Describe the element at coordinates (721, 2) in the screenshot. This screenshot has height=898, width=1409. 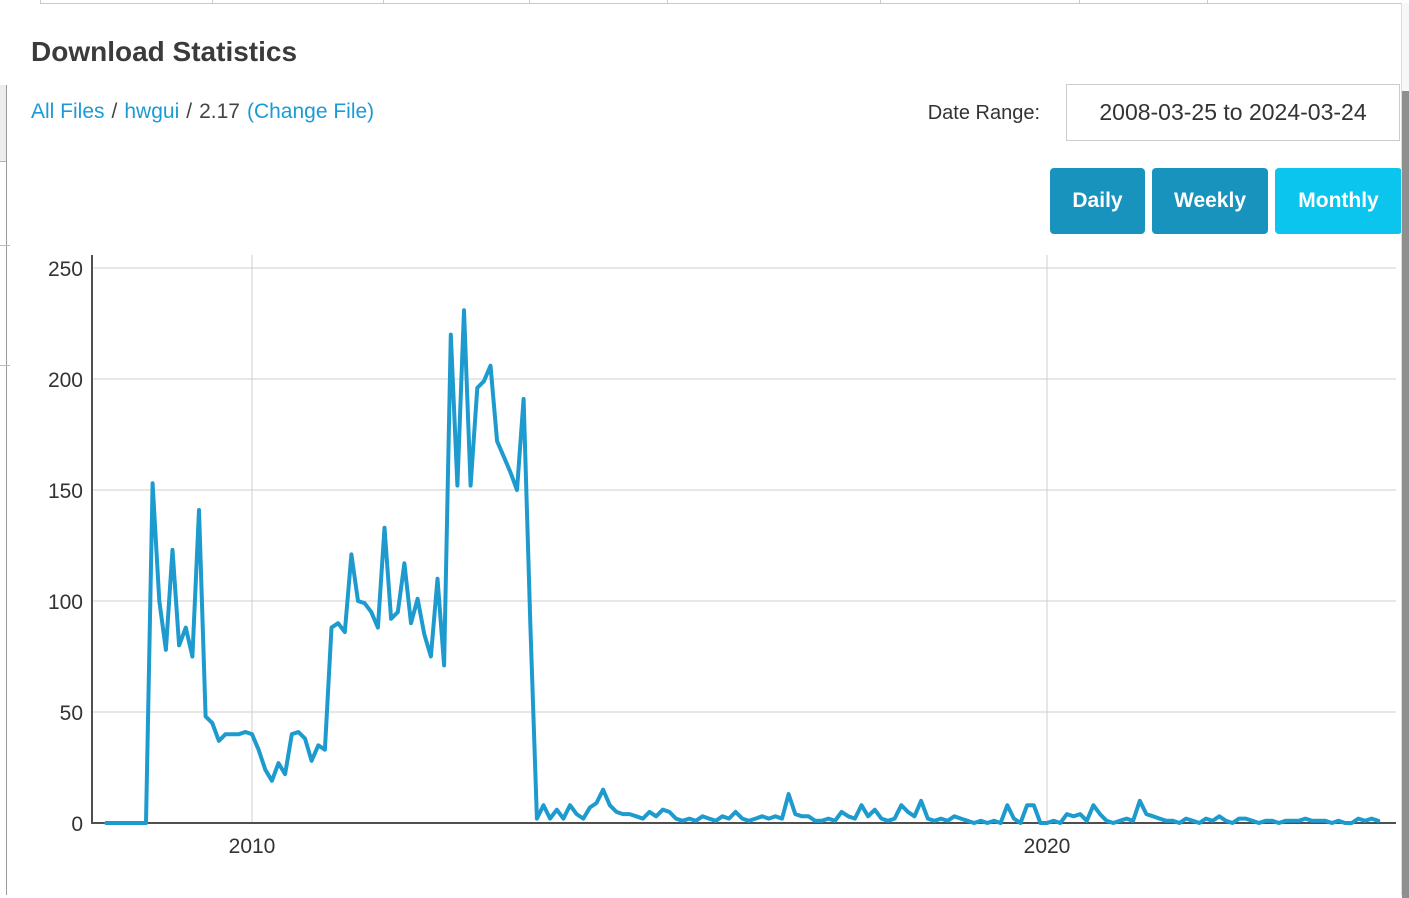
I see `top-tab-strip-remnant` at that location.